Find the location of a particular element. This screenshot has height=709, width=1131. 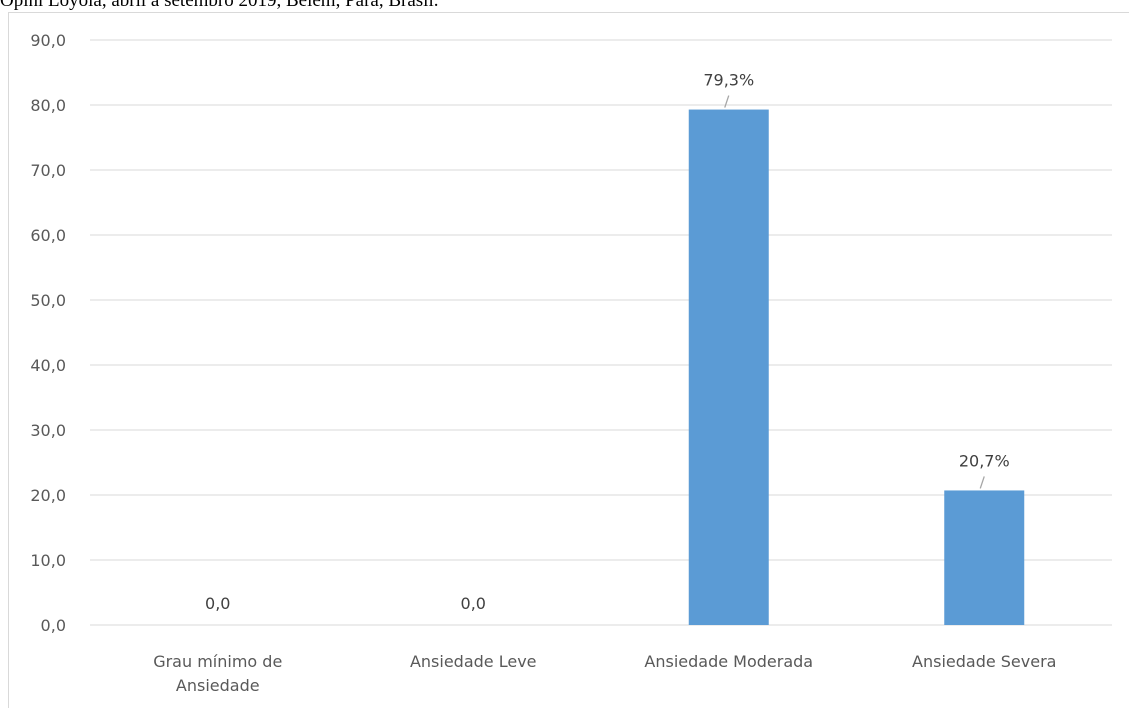

y-tick-label: 40,0 is located at coordinates (48, 365).